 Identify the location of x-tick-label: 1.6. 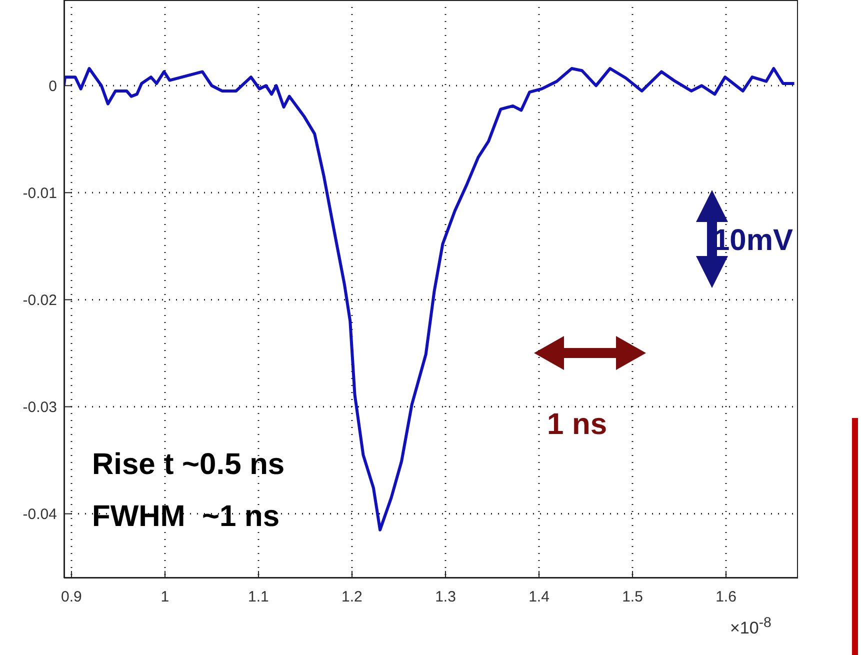
(726, 597).